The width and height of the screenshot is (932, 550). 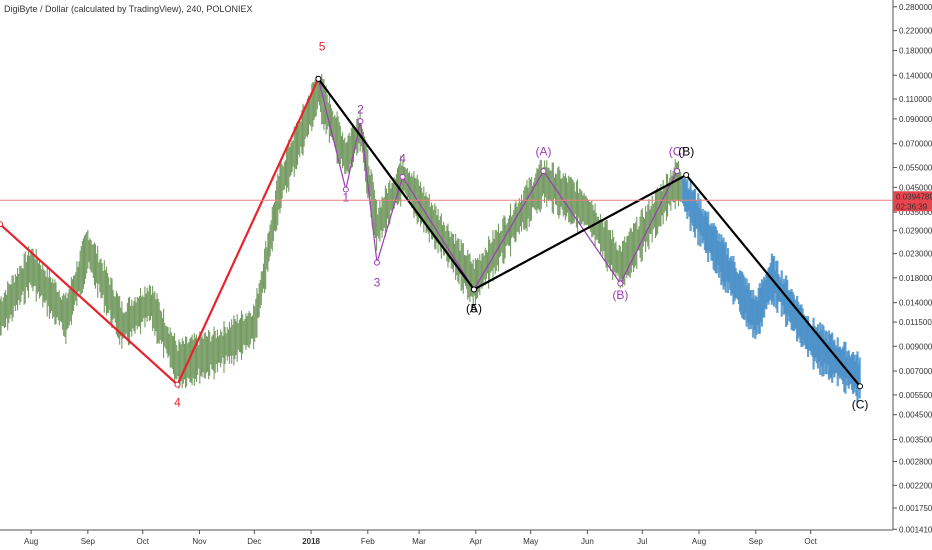 I want to click on current-price-badge, so click(x=912, y=201).